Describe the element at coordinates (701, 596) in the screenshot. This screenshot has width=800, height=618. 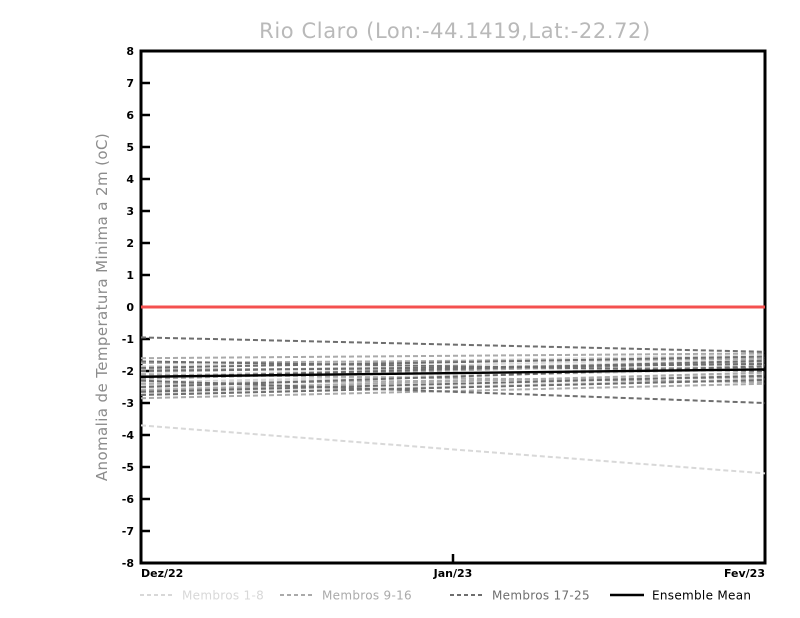
I see `legend-label-4: Ensemble Mean` at that location.